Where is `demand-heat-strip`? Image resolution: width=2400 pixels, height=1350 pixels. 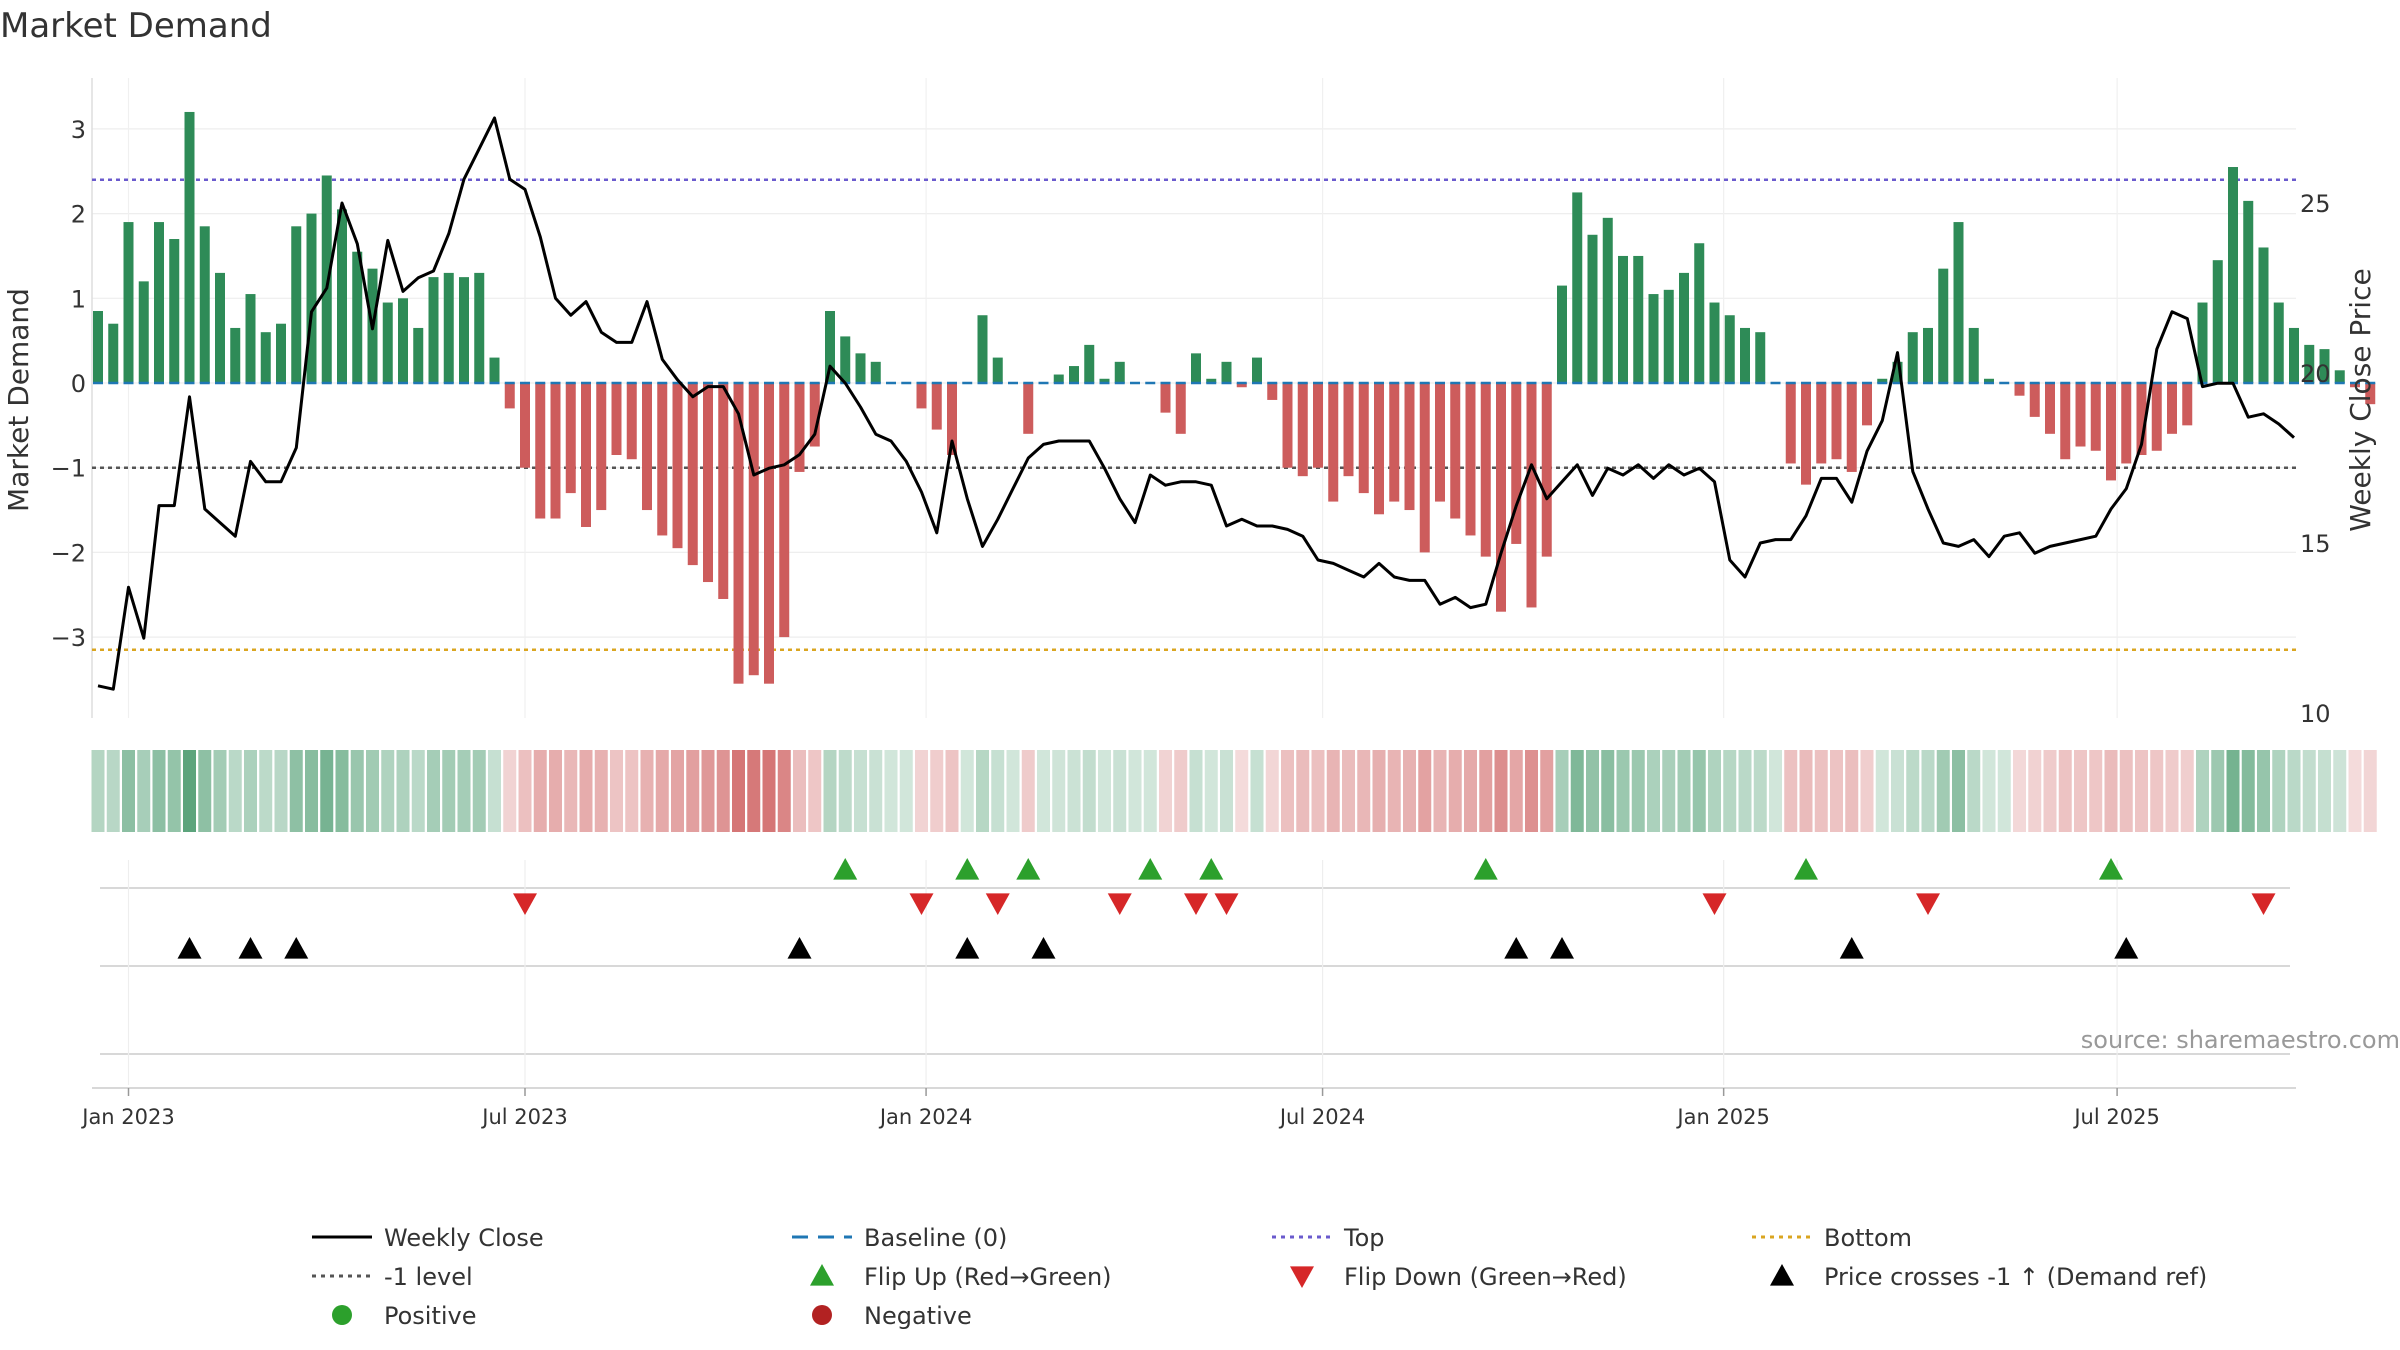 demand-heat-strip is located at coordinates (1234, 791).